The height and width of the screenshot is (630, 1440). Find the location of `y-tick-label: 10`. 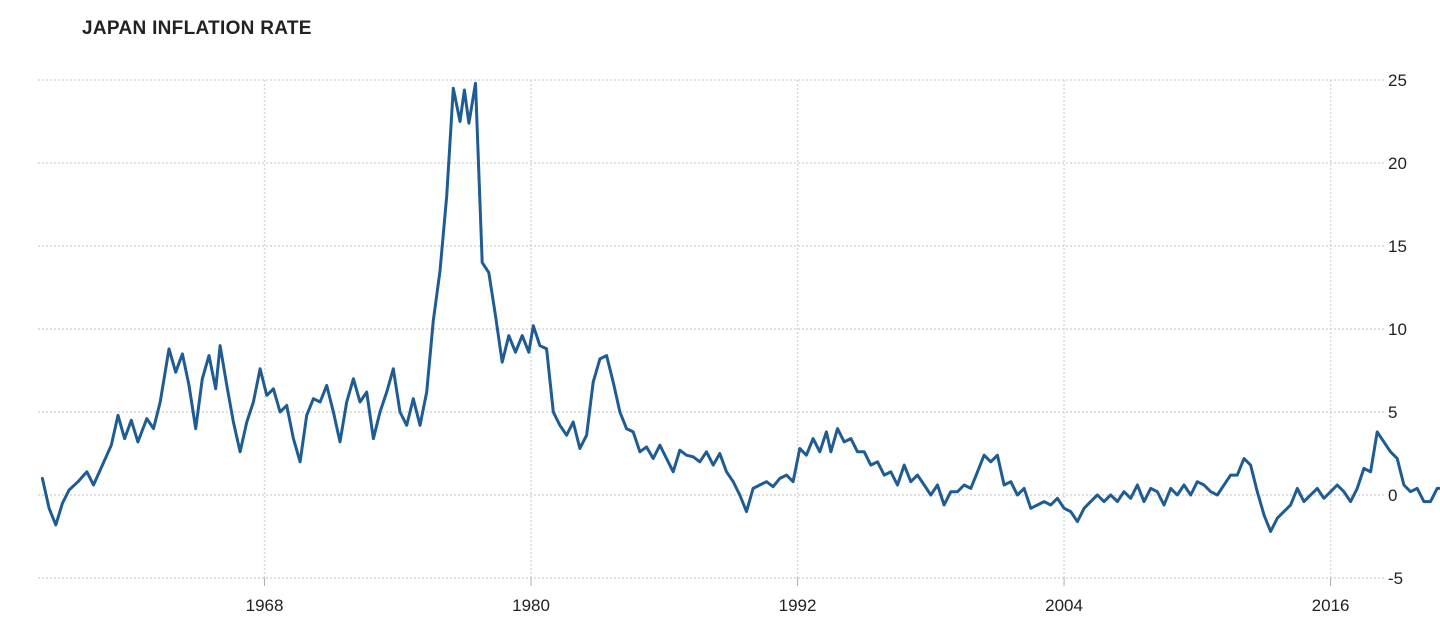

y-tick-label: 10 is located at coordinates (1397, 329).